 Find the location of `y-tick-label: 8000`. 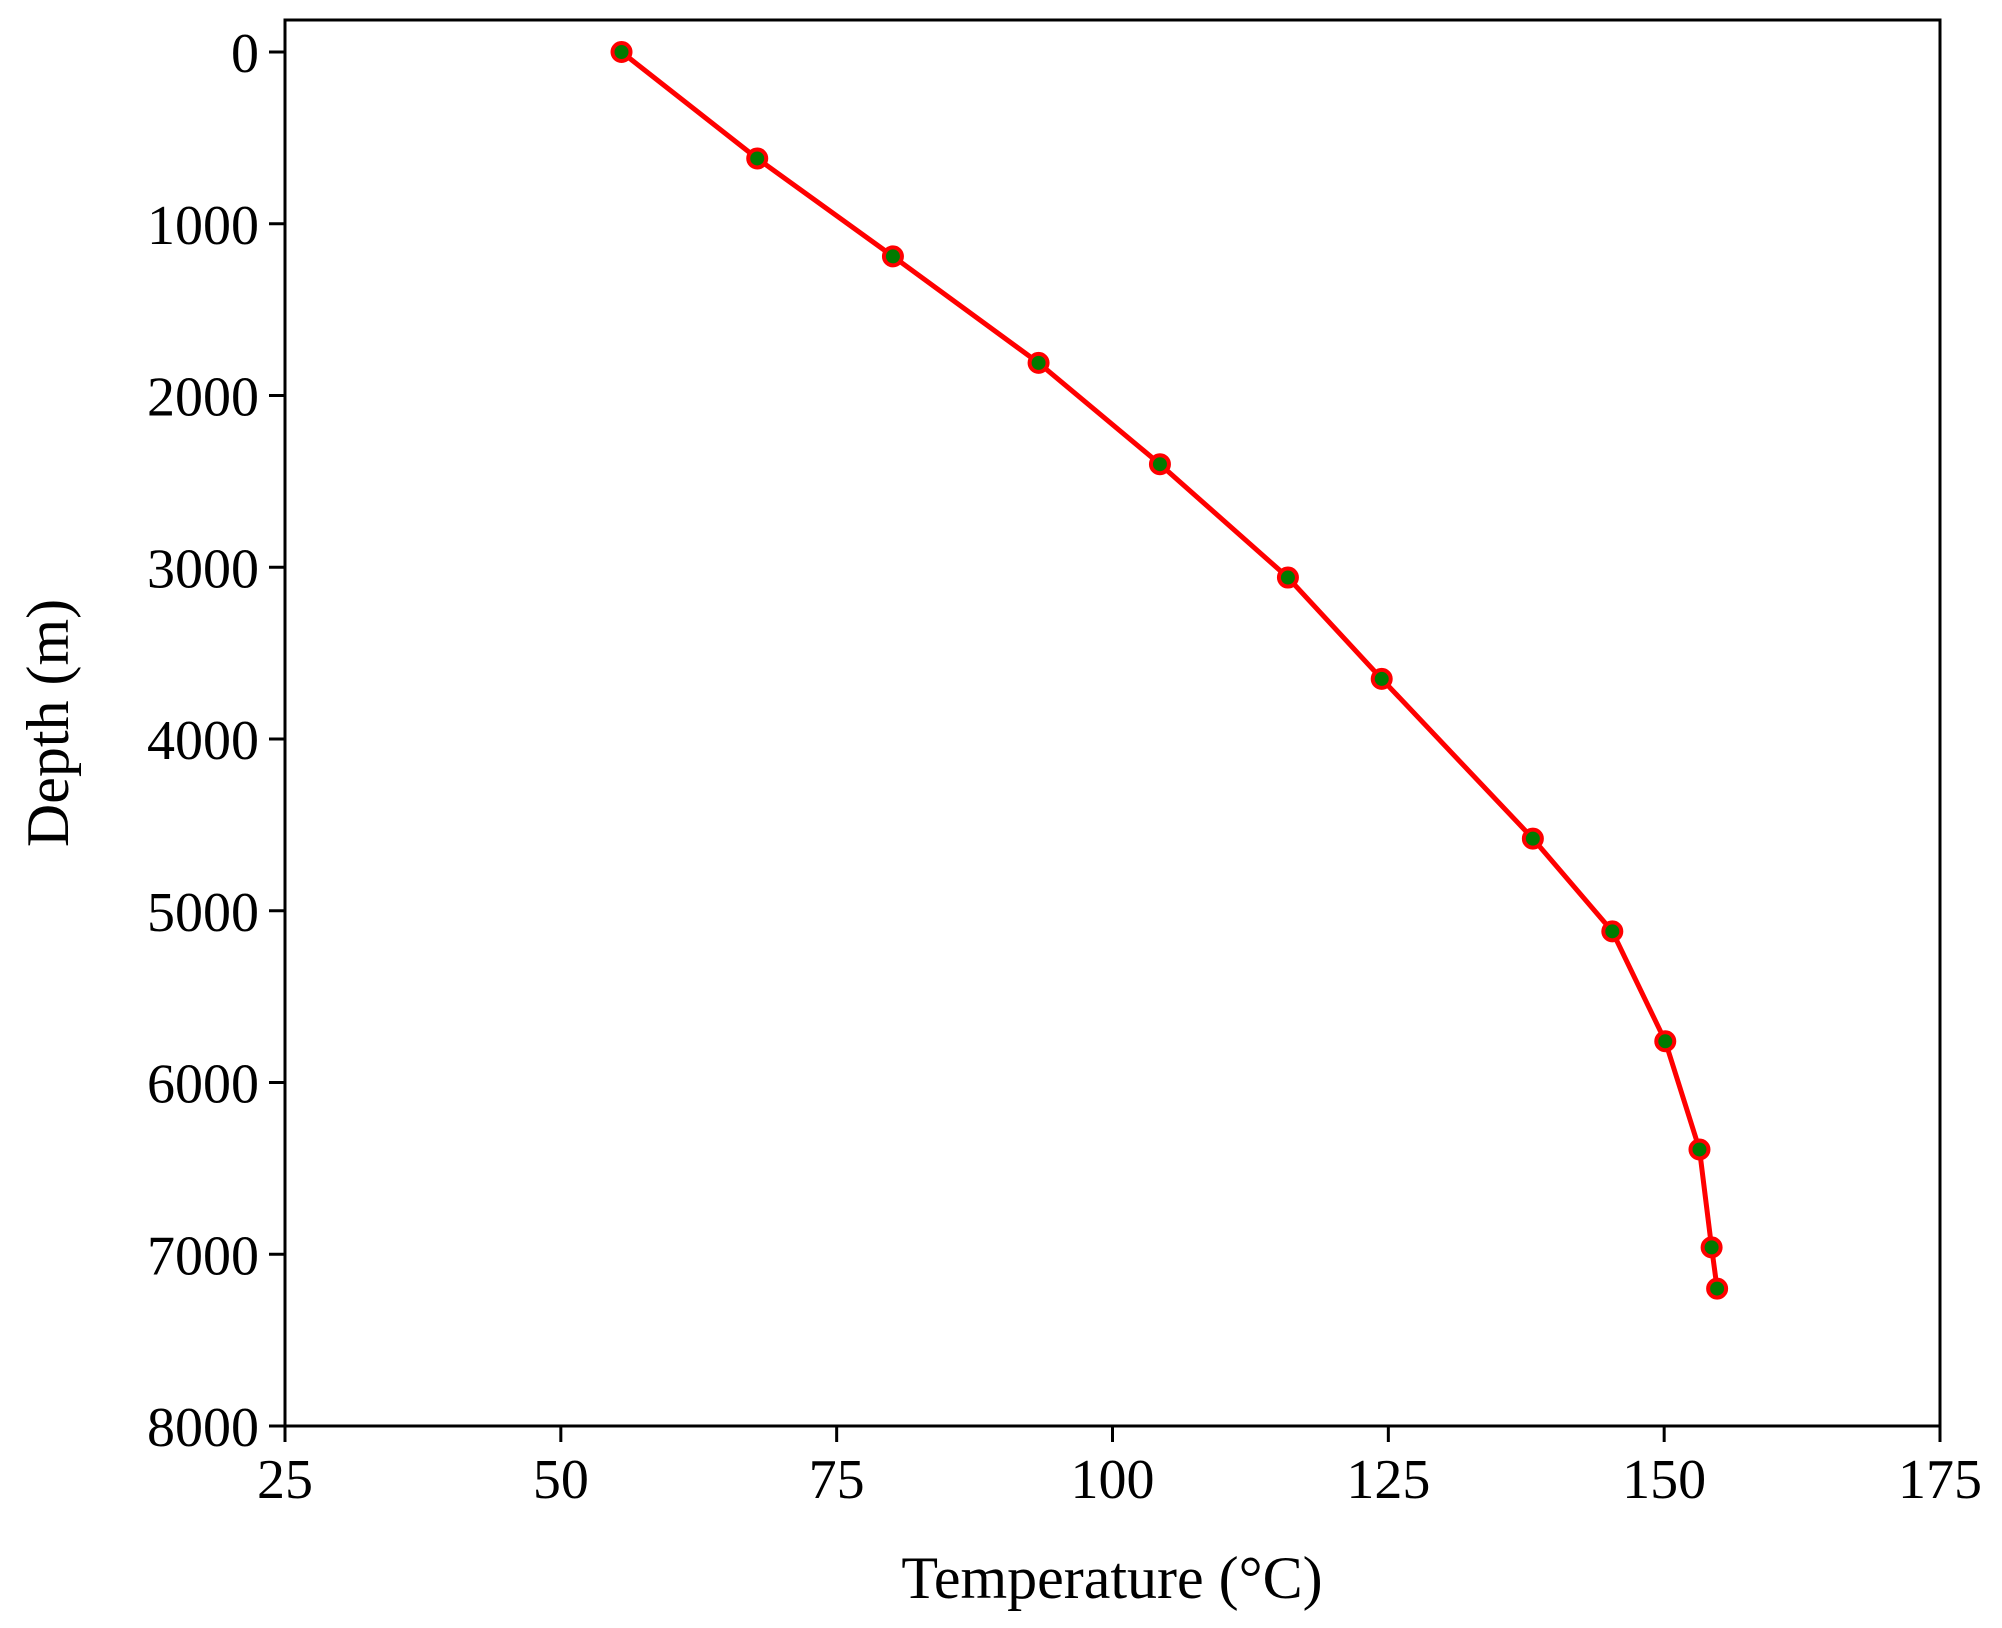

y-tick-label: 8000 is located at coordinates (203, 1428).